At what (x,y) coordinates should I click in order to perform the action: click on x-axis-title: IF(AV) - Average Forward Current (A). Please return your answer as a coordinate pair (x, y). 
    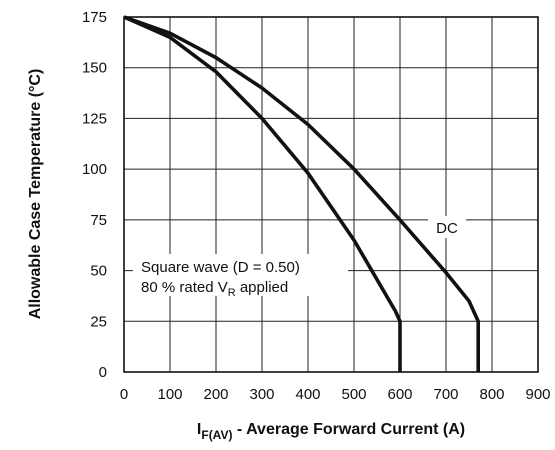
    Looking at the image, I should click on (331, 431).